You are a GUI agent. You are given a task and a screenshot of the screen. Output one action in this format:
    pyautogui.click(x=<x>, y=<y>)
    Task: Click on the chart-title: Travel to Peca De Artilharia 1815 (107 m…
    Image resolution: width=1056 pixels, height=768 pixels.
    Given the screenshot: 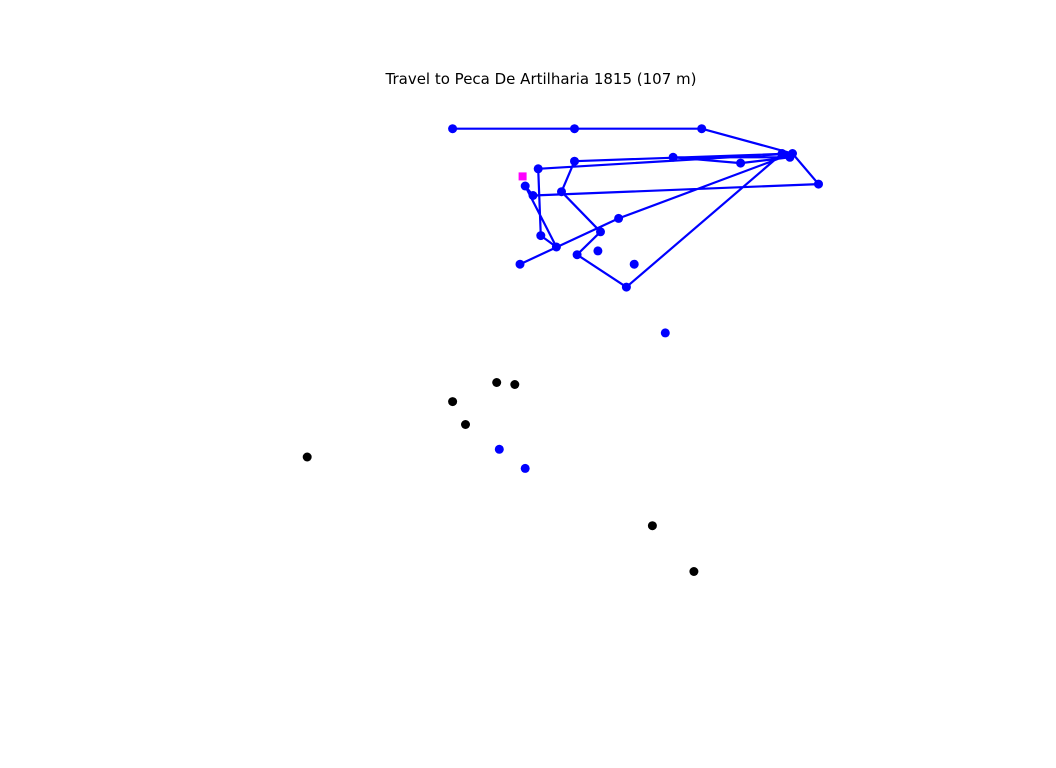 What is the action you would take?
    pyautogui.click(x=541, y=79)
    